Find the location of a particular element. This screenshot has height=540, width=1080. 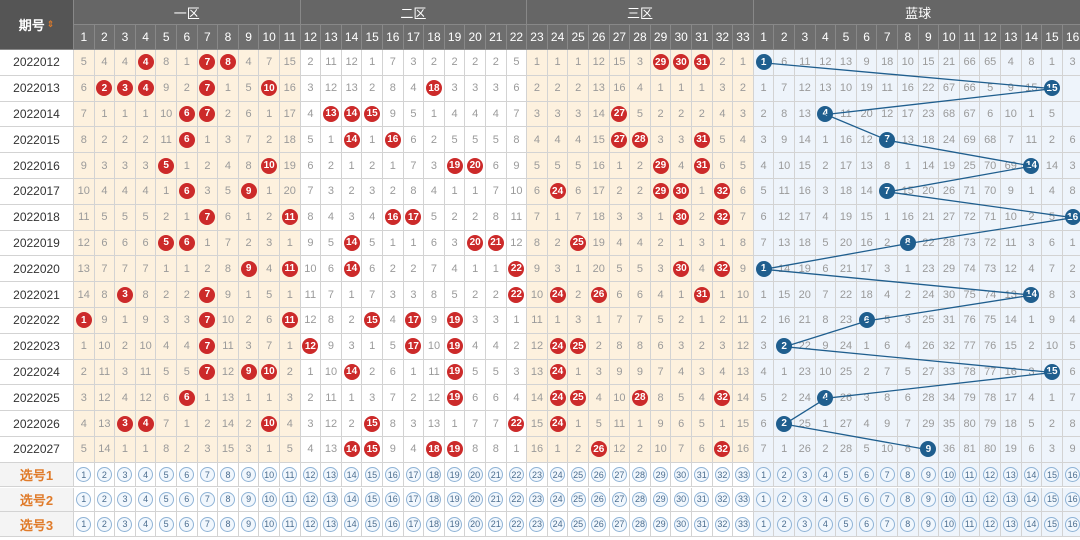

sort-arrow-icon: ⇕ is located at coordinates (50, 24).